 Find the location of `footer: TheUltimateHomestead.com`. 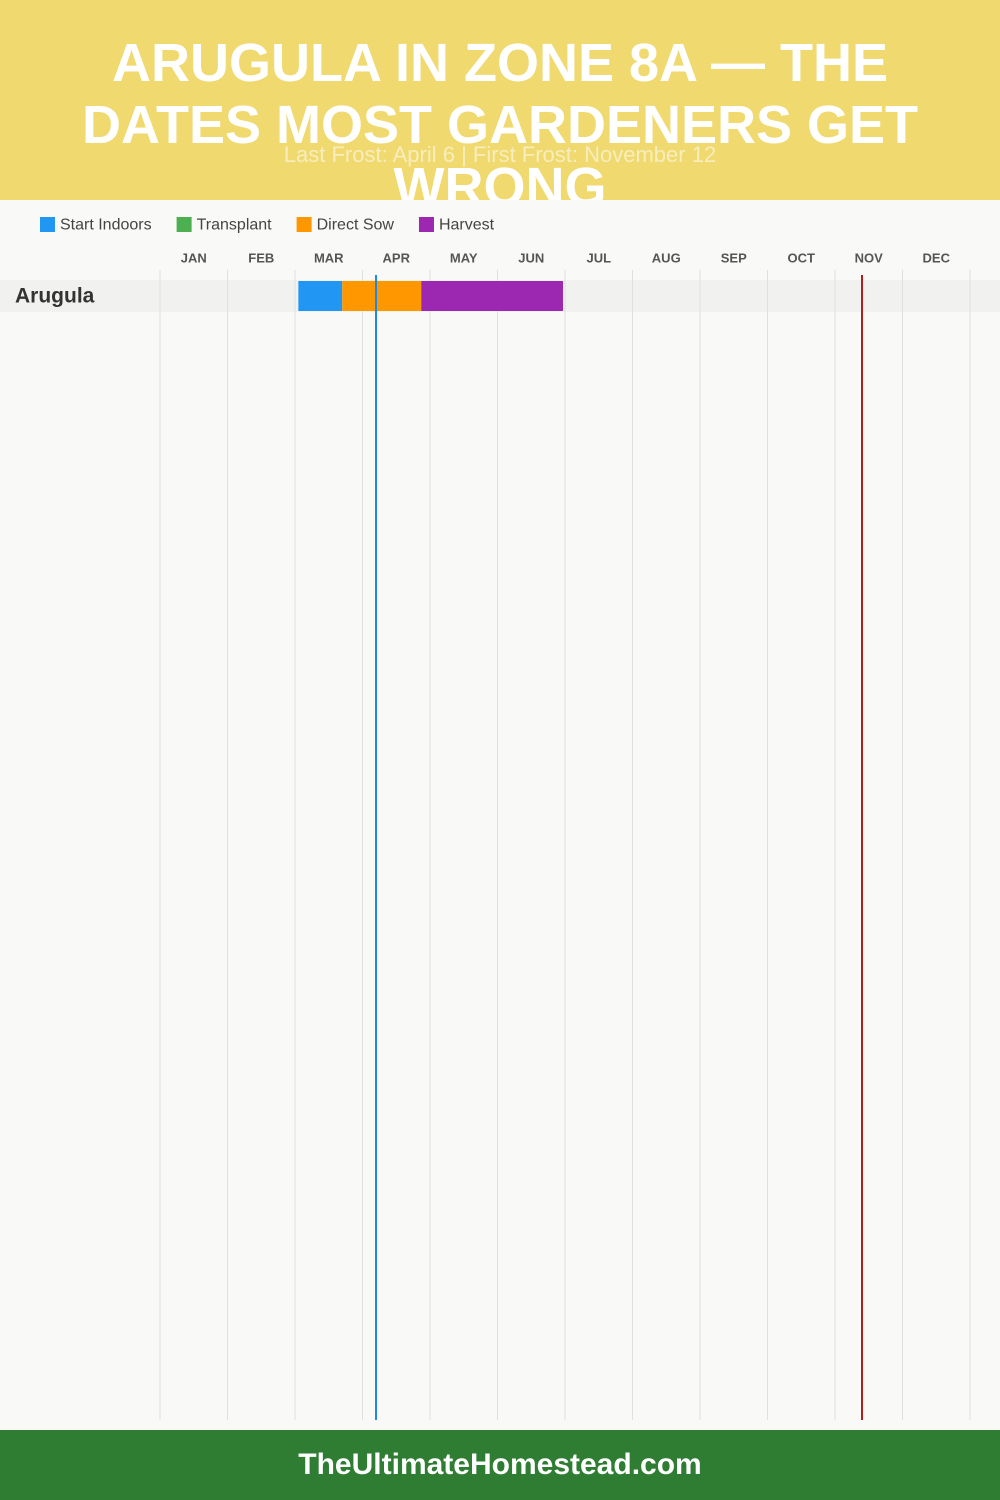

footer: TheUltimateHomestead.com is located at coordinates (500, 1465).